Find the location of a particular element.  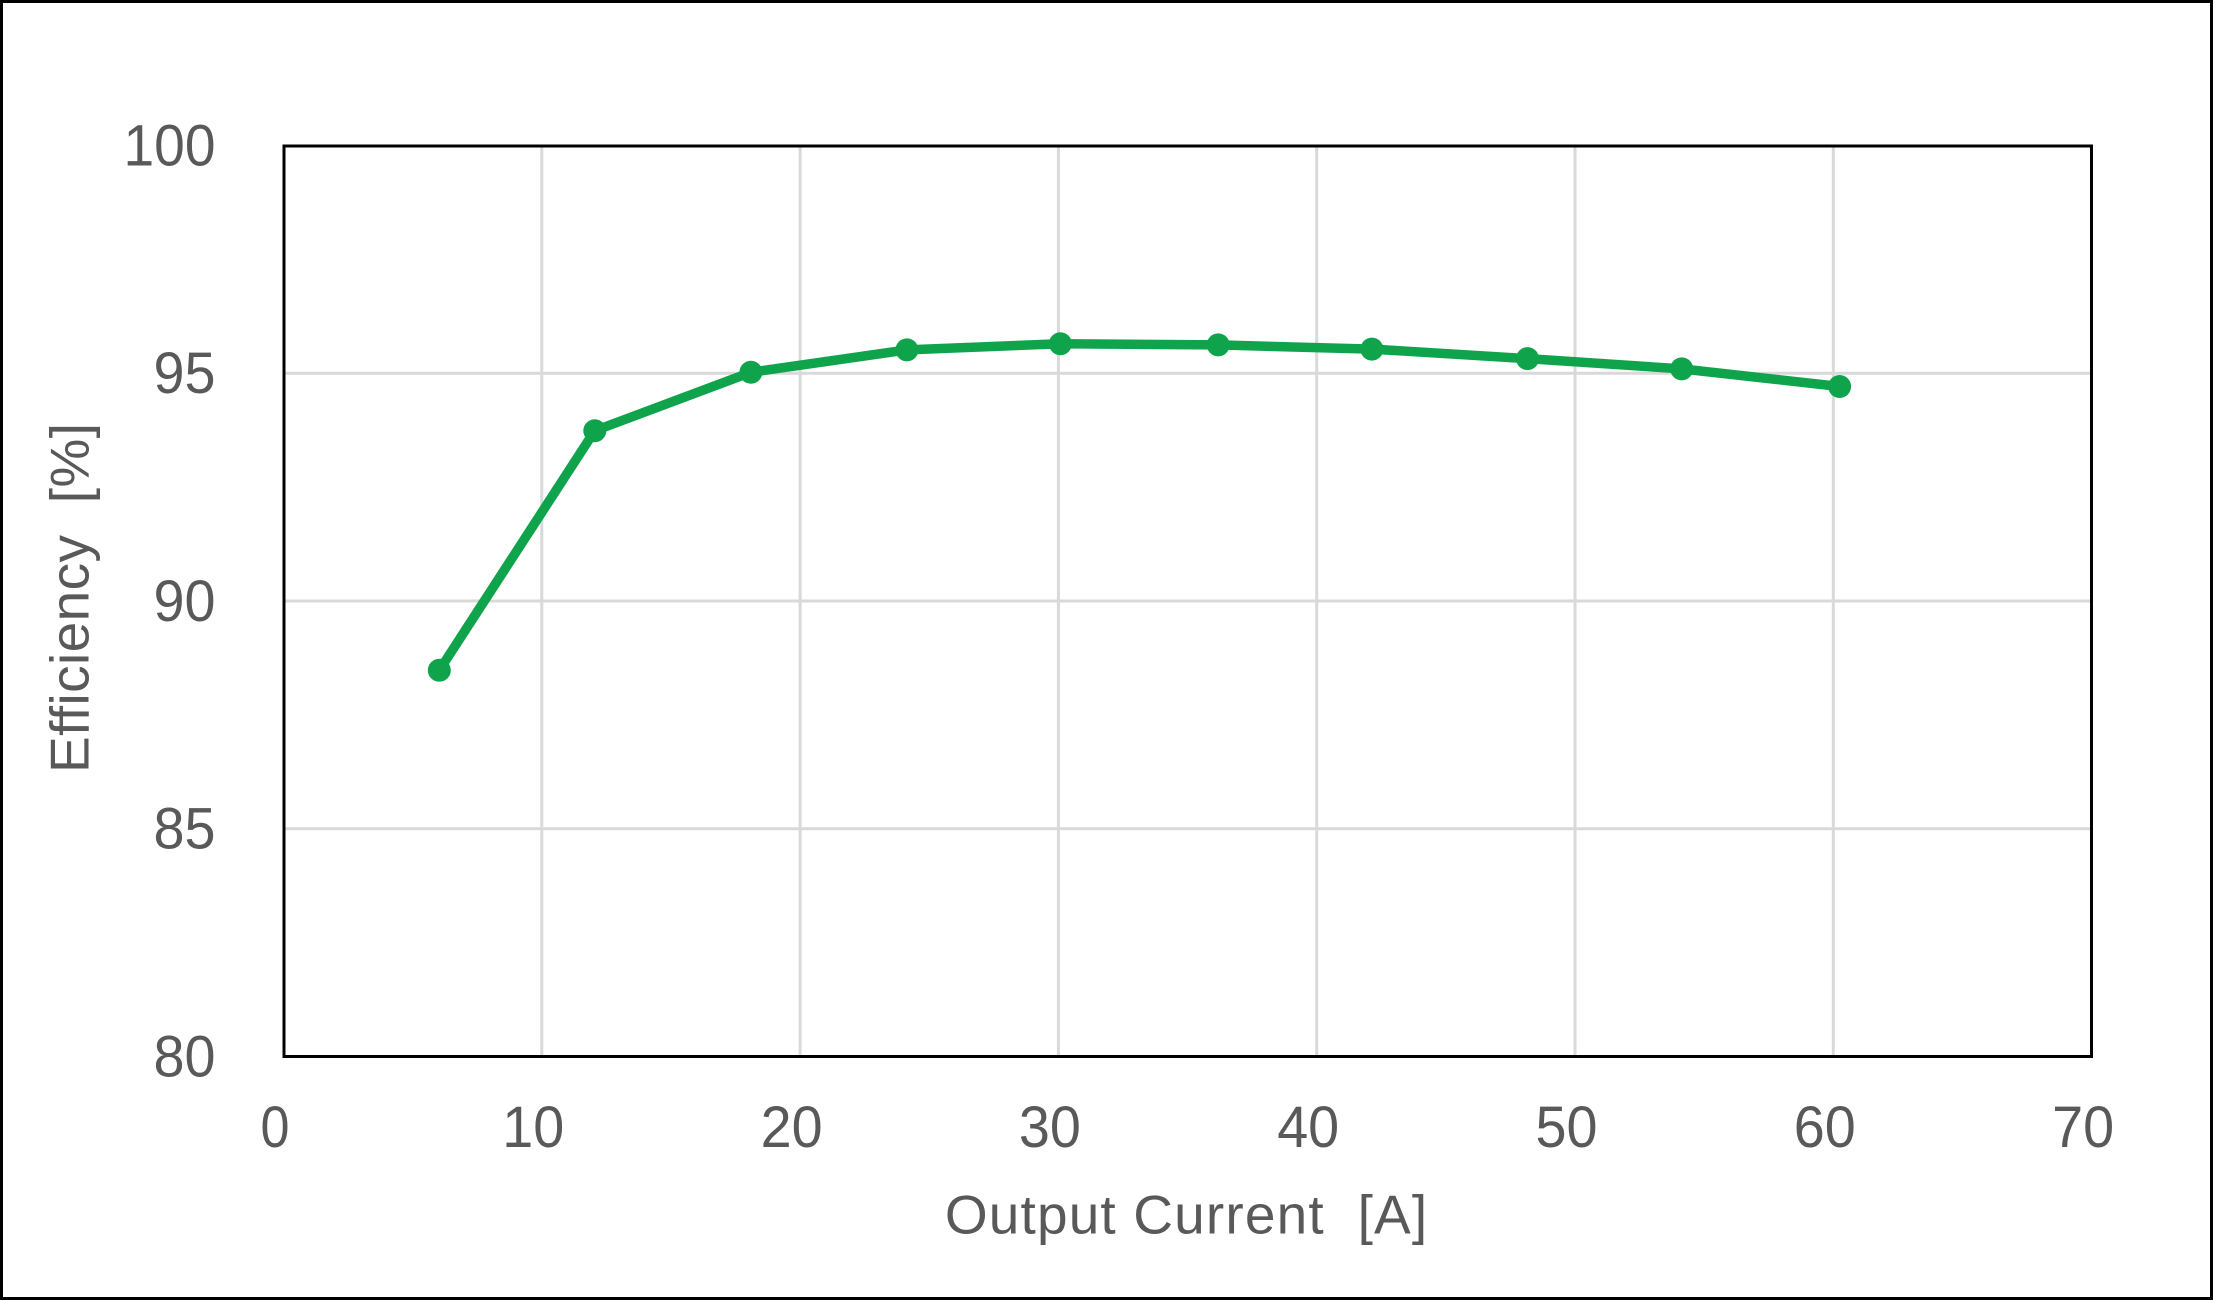

svg-text: 20 is located at coordinates (792, 1127).